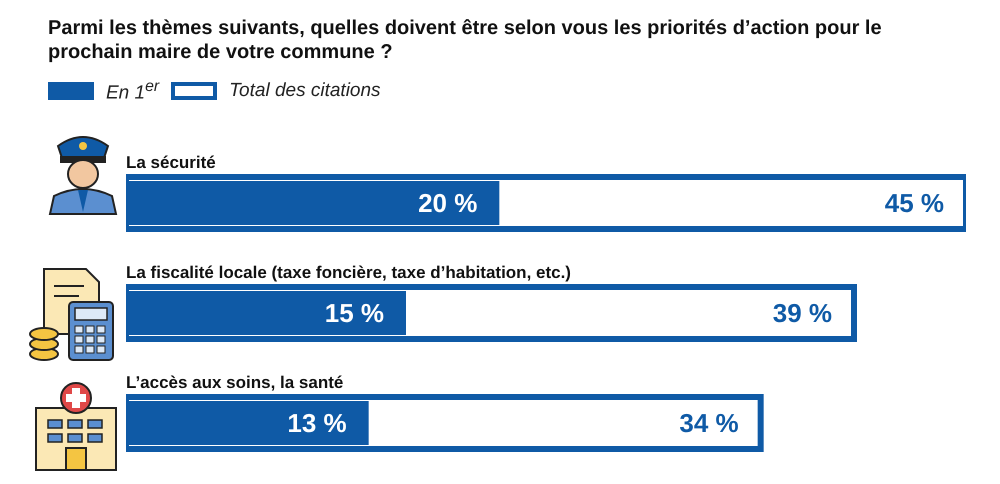 The width and height of the screenshot is (1000, 484). I want to click on legend-label: Total des citations, so click(305, 91).